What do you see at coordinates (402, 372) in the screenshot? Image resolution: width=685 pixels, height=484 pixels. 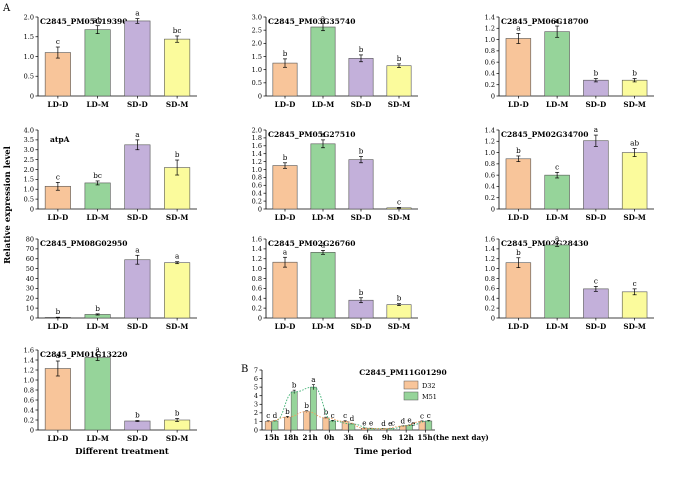 I see `chart-title: C2845_PM11G01290` at bounding box center [402, 372].